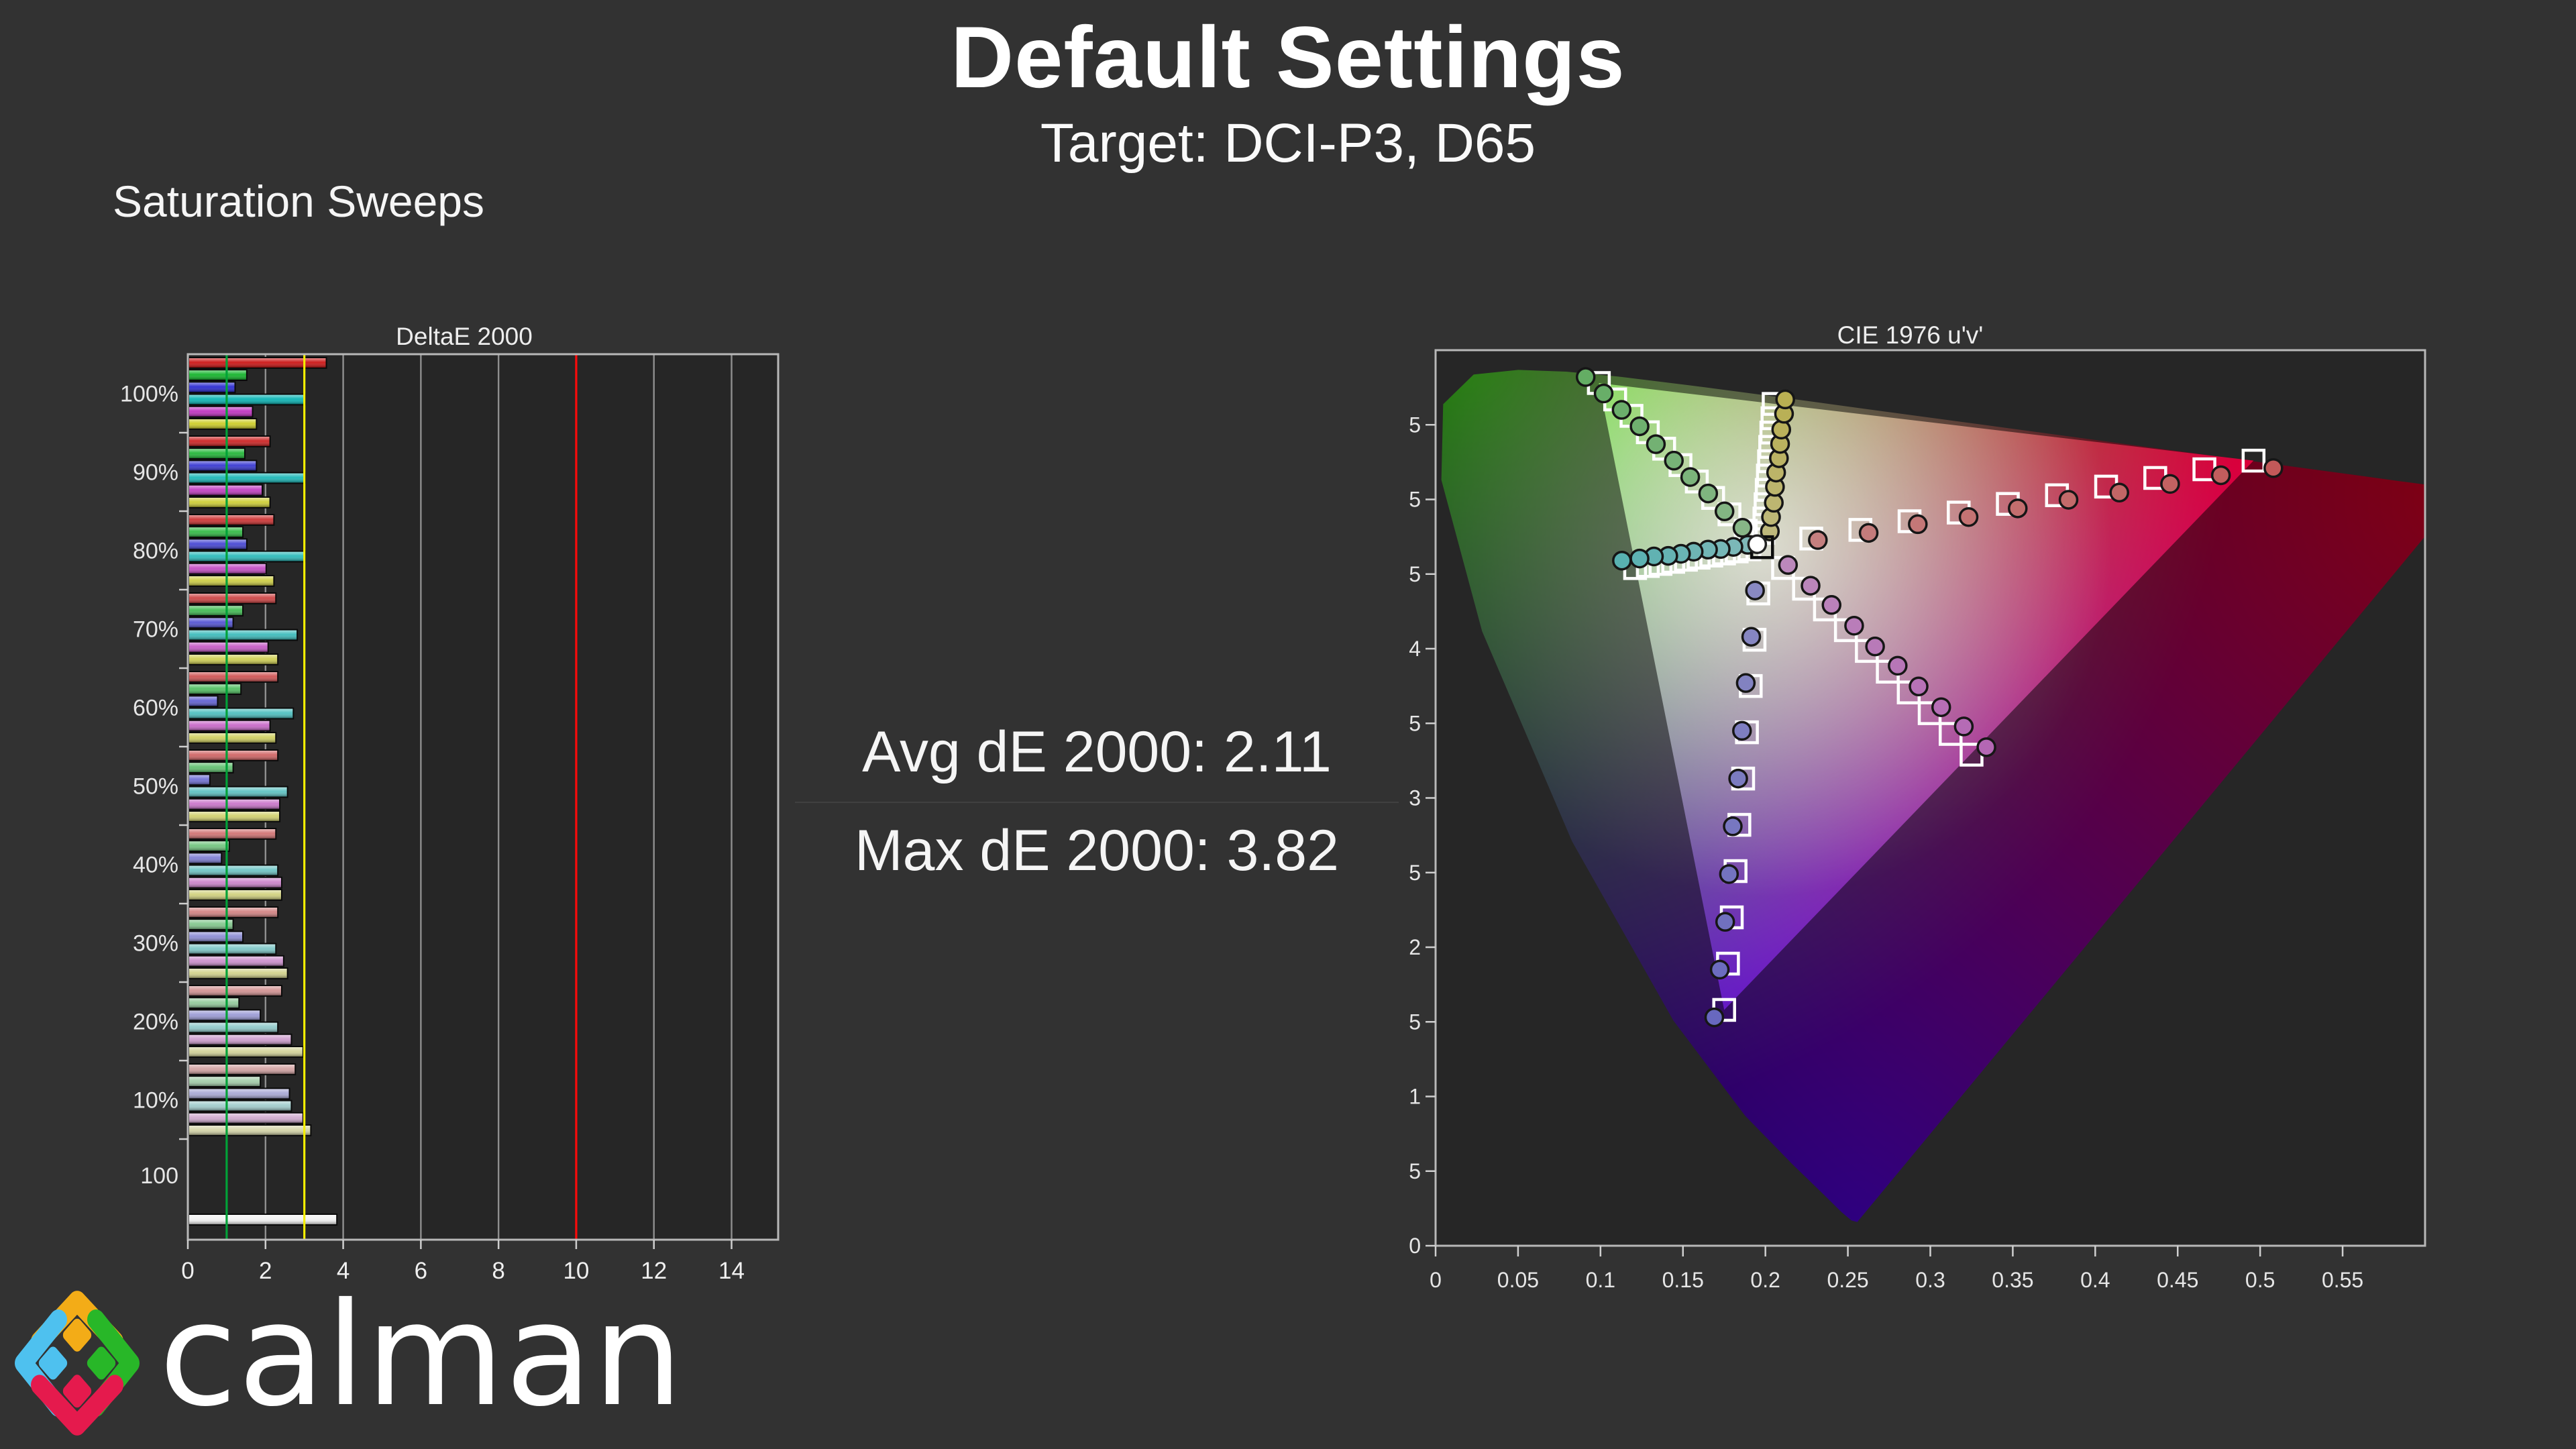  I want to click on cie-y-tick-label: 0.1, so click(1415, 1097).